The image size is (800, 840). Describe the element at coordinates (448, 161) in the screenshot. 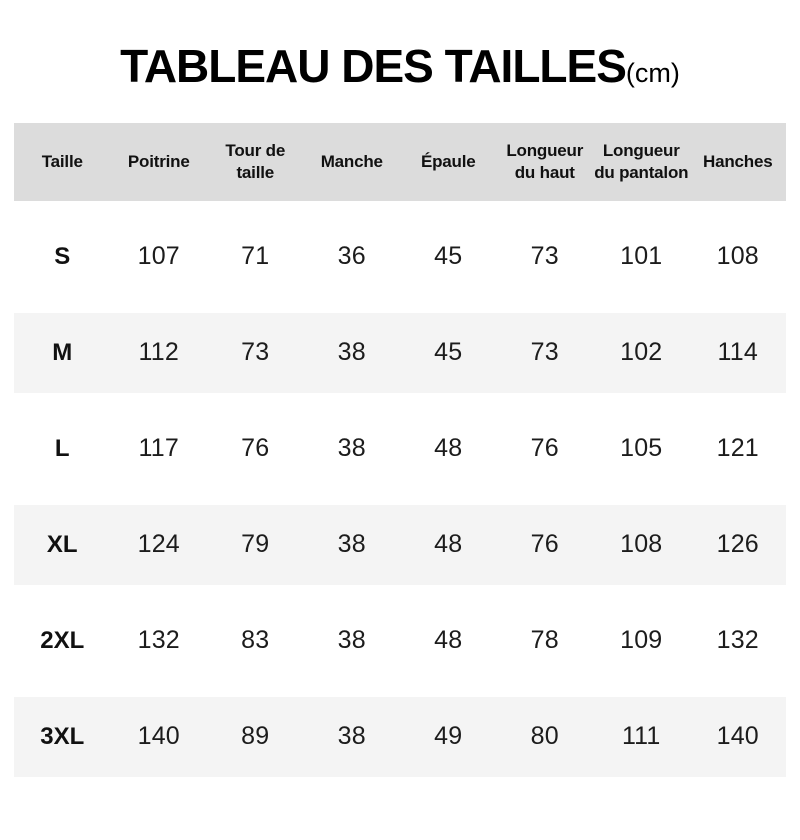

I see `column-header-epaule: Épaule` at that location.